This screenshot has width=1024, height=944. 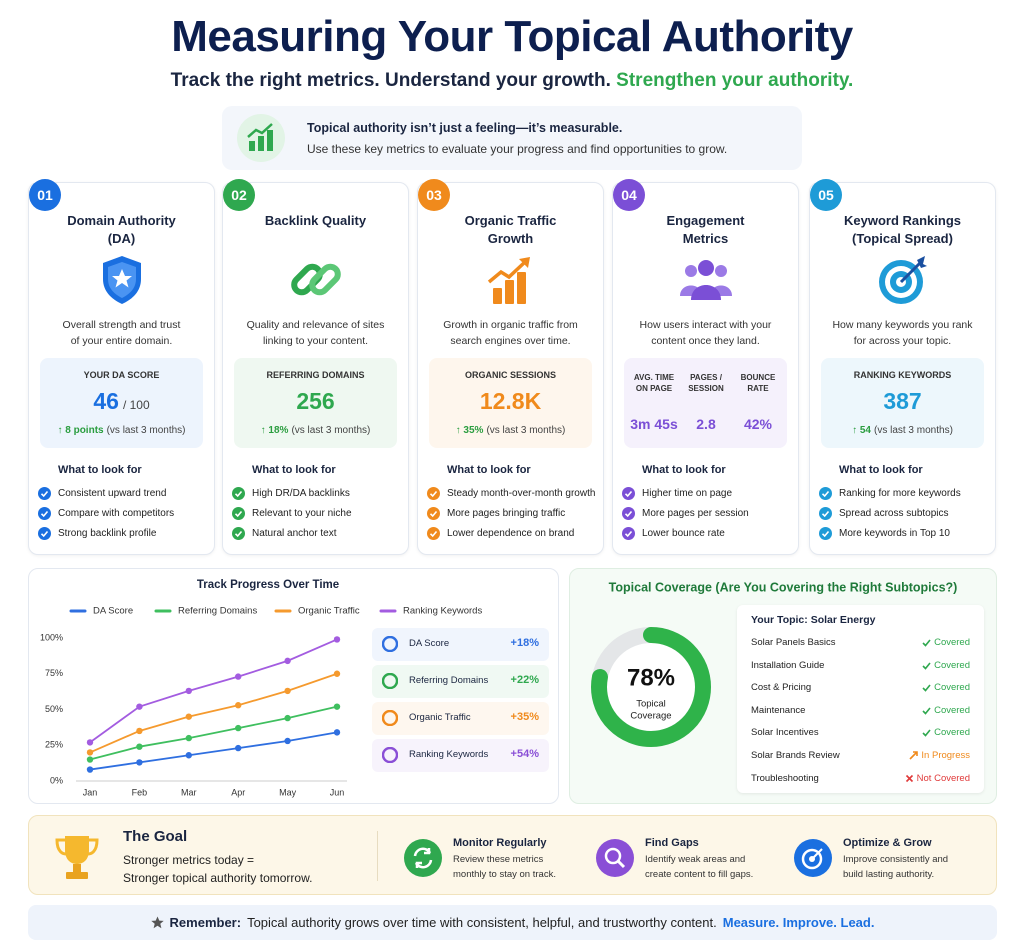 I want to click on x-tick-label: Feb, so click(x=140, y=792).